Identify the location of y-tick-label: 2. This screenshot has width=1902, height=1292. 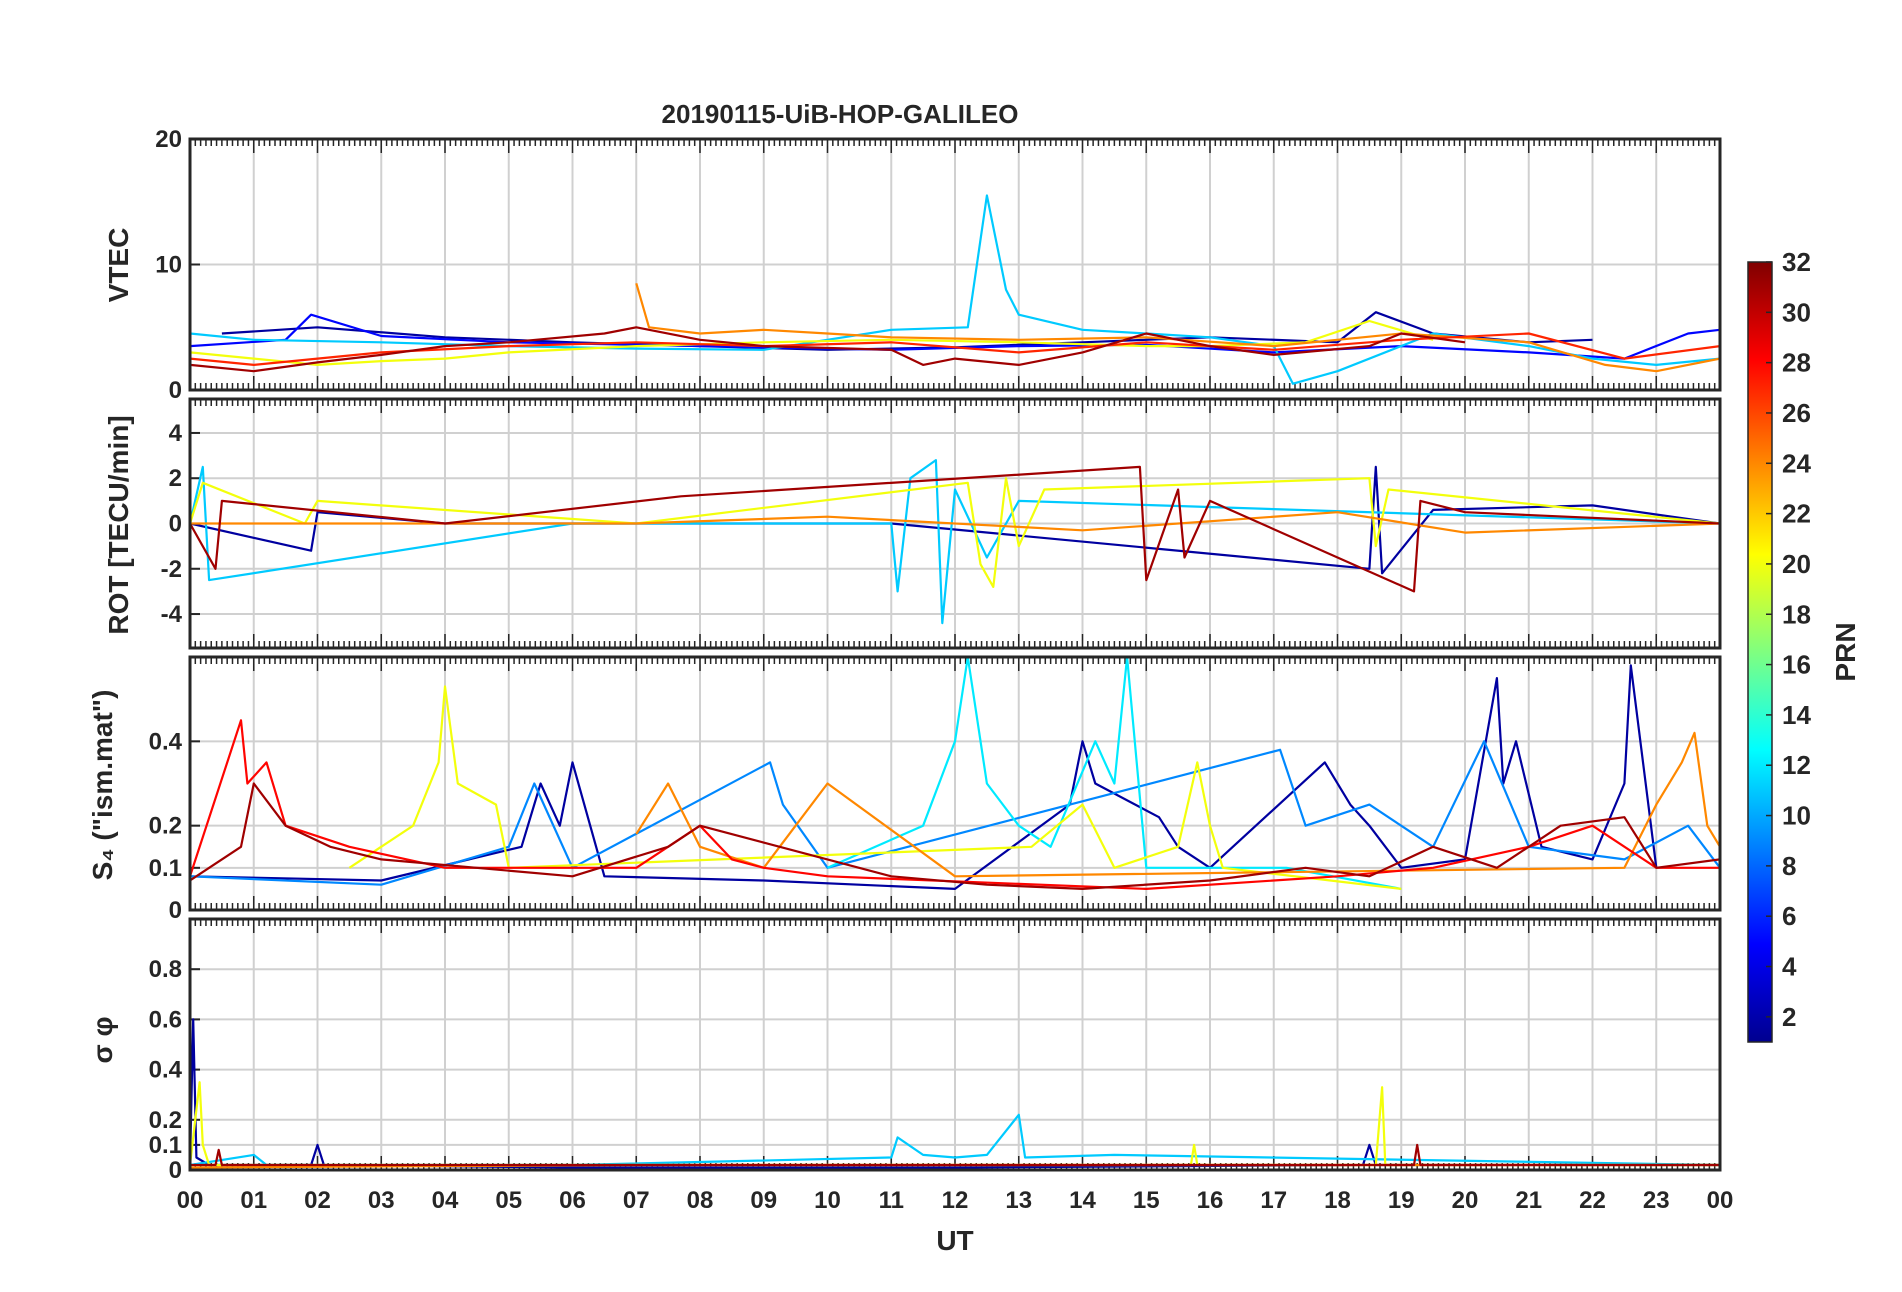
(175, 478).